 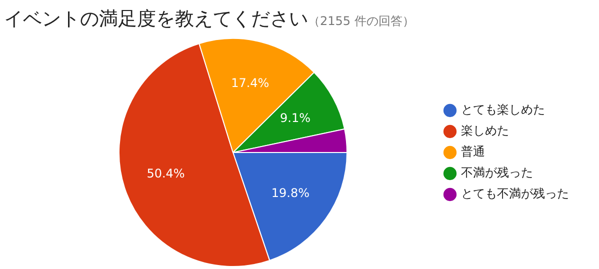 I want to click on legend-label: 楽しめた, so click(x=485, y=131).